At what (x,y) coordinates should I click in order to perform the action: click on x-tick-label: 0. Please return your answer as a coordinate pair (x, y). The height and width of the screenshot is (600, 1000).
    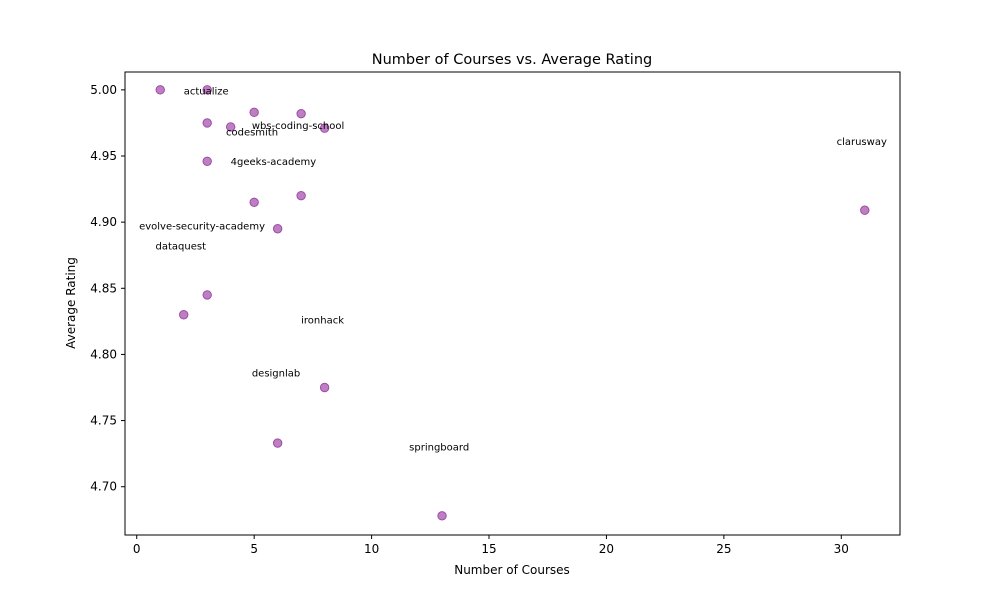
    Looking at the image, I should click on (137, 549).